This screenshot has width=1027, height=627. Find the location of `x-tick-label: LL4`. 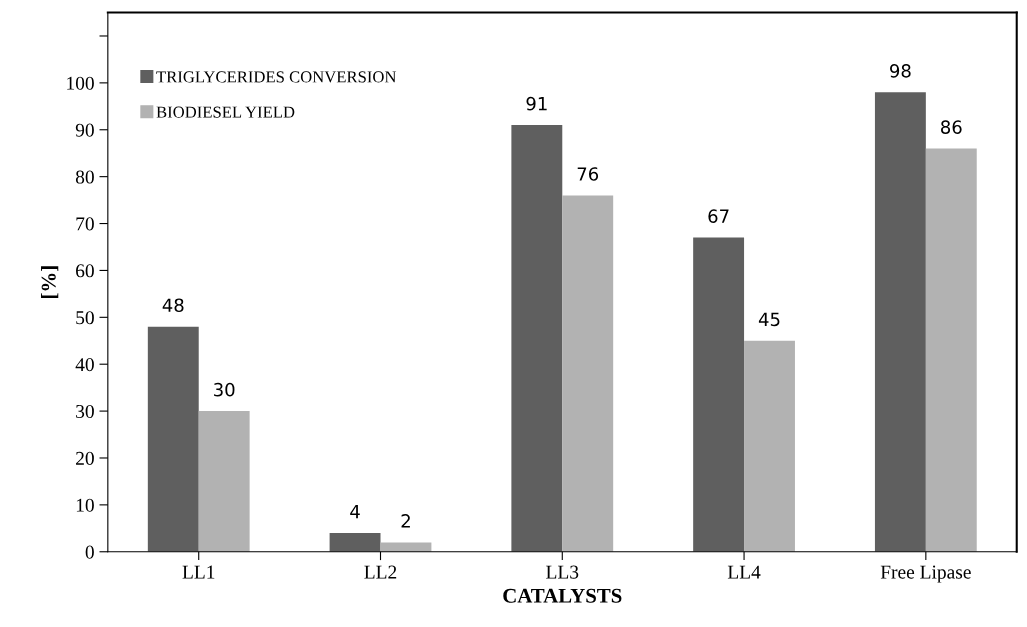

x-tick-label: LL4 is located at coordinates (744, 572).